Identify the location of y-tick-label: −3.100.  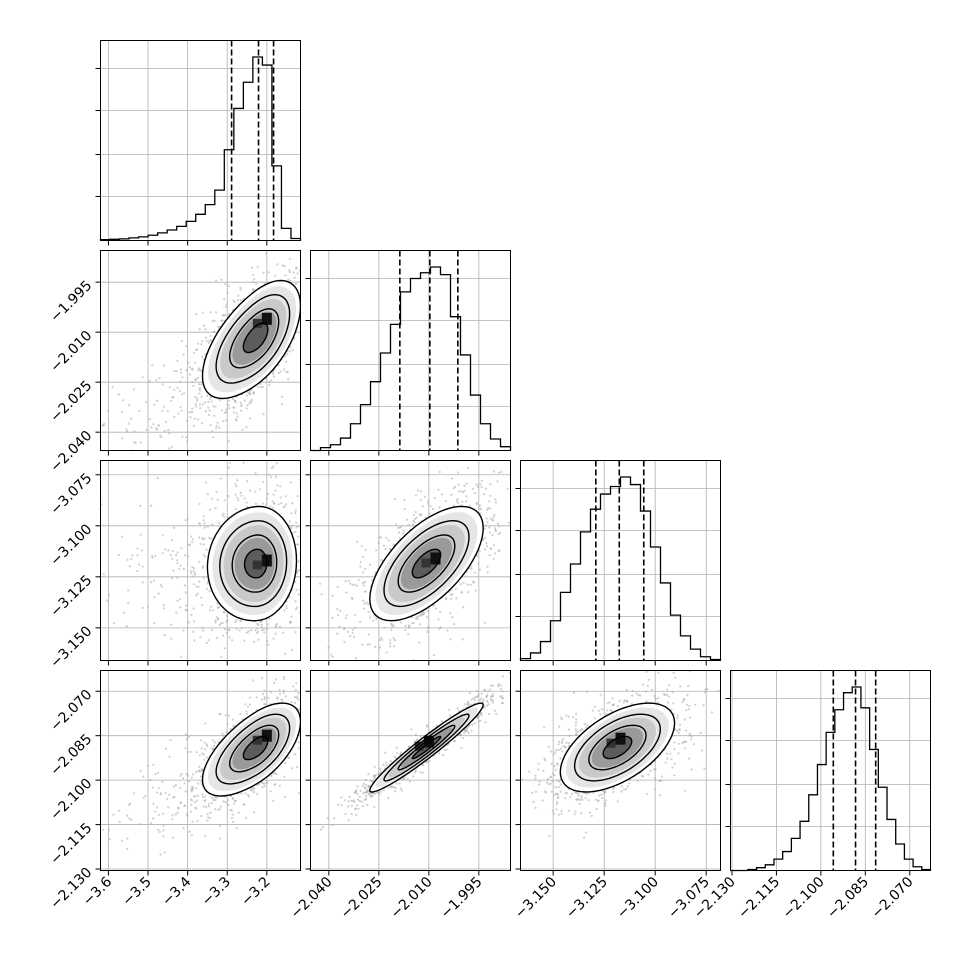
(71, 545).